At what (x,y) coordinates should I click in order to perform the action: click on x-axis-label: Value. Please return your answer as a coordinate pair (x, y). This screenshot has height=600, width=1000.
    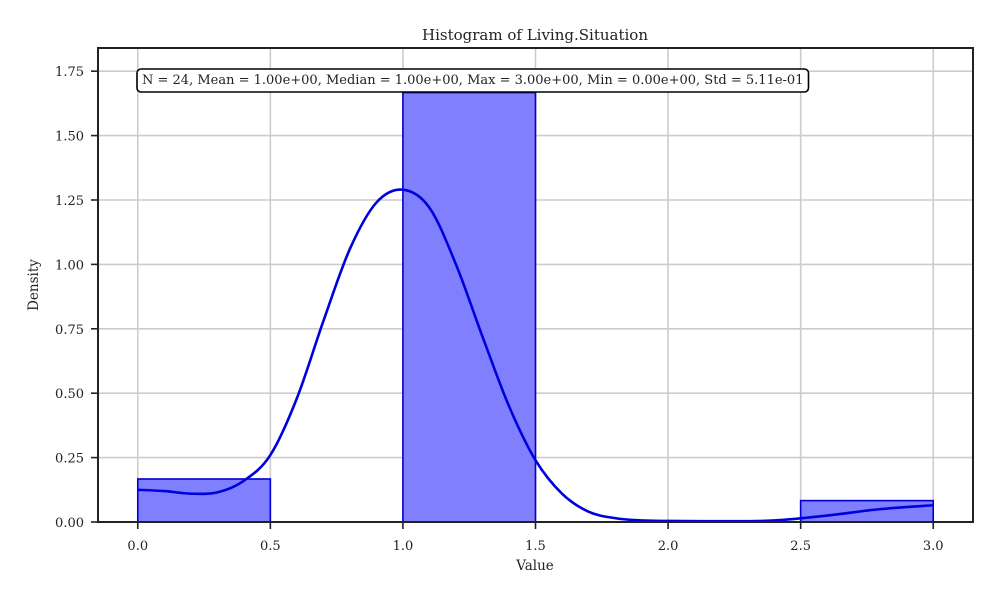
    Looking at the image, I should click on (534, 566).